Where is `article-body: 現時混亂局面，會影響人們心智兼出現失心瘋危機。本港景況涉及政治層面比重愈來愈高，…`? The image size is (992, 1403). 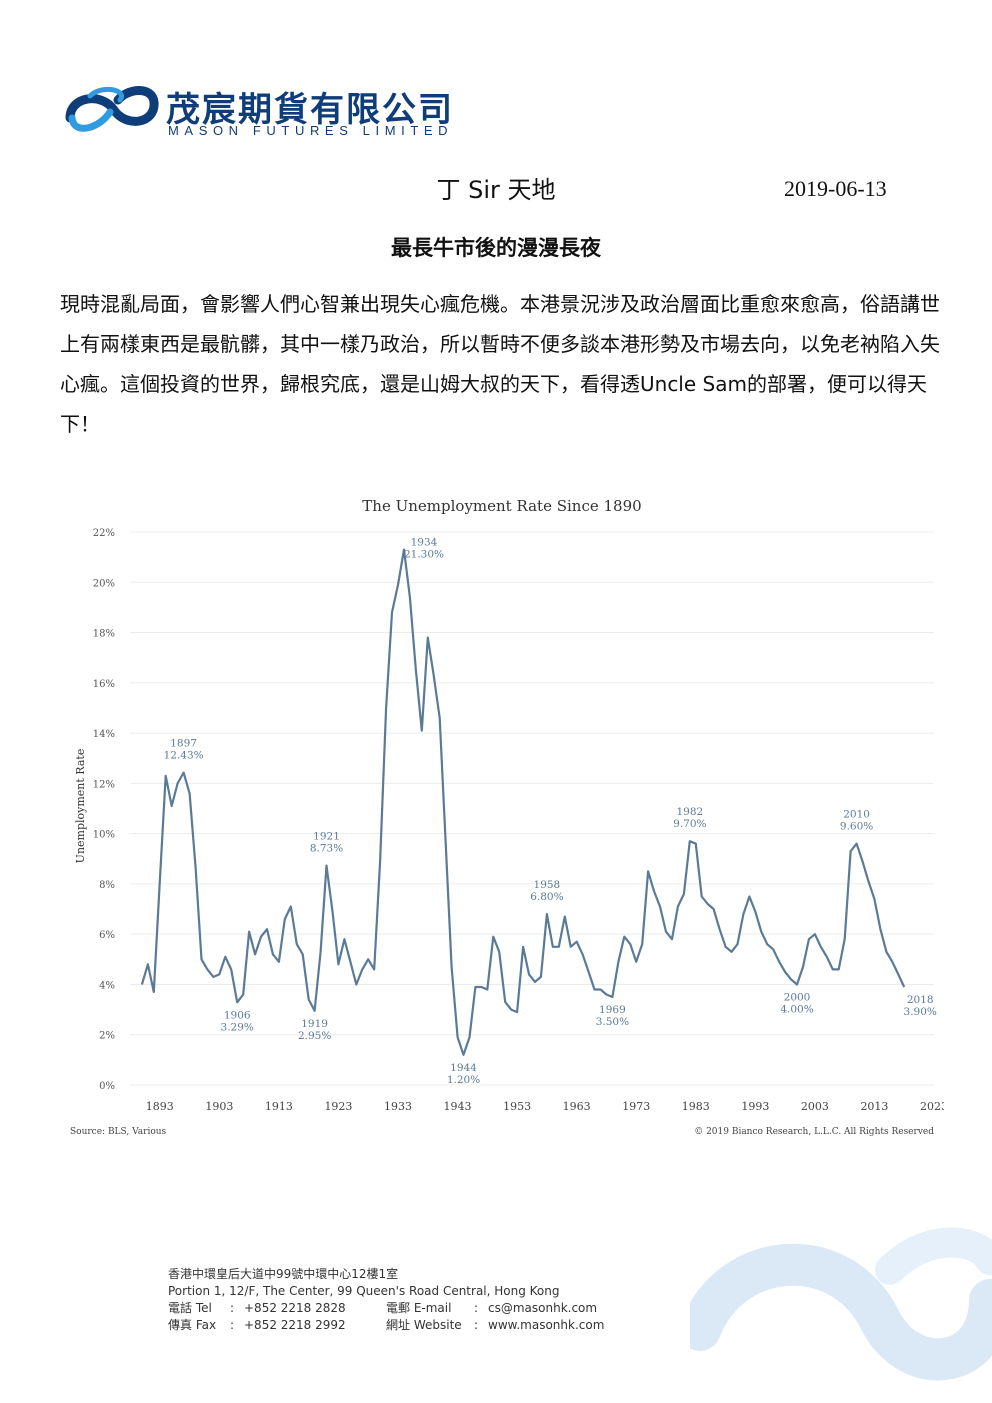
article-body: 現時混亂局面，會影響人們心智兼出現失心瘋危機。本港景況涉及政治層面比重愈來愈高，… is located at coordinates (500, 364).